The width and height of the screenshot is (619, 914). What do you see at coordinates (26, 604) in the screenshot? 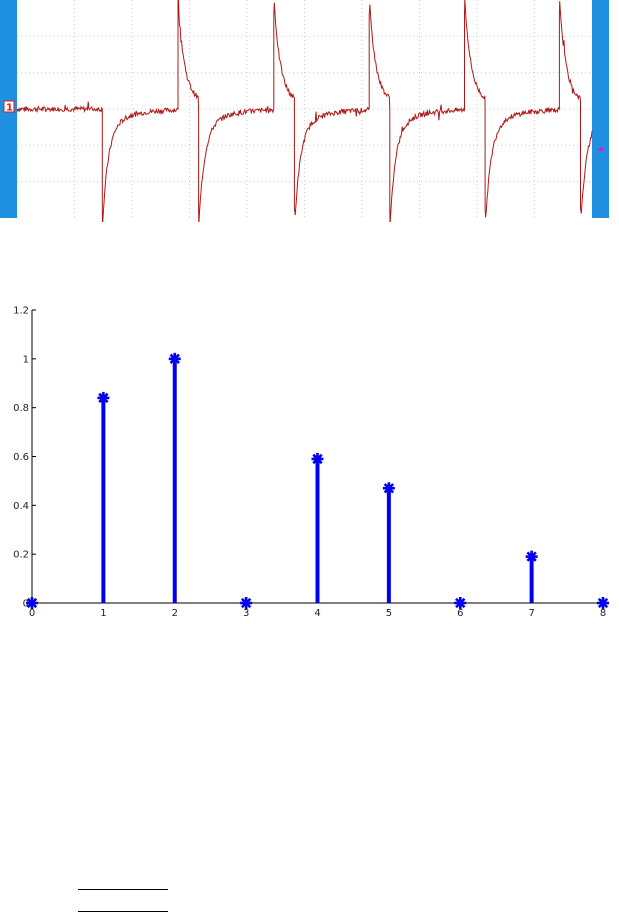
I see `y-tick-label: 0` at bounding box center [26, 604].